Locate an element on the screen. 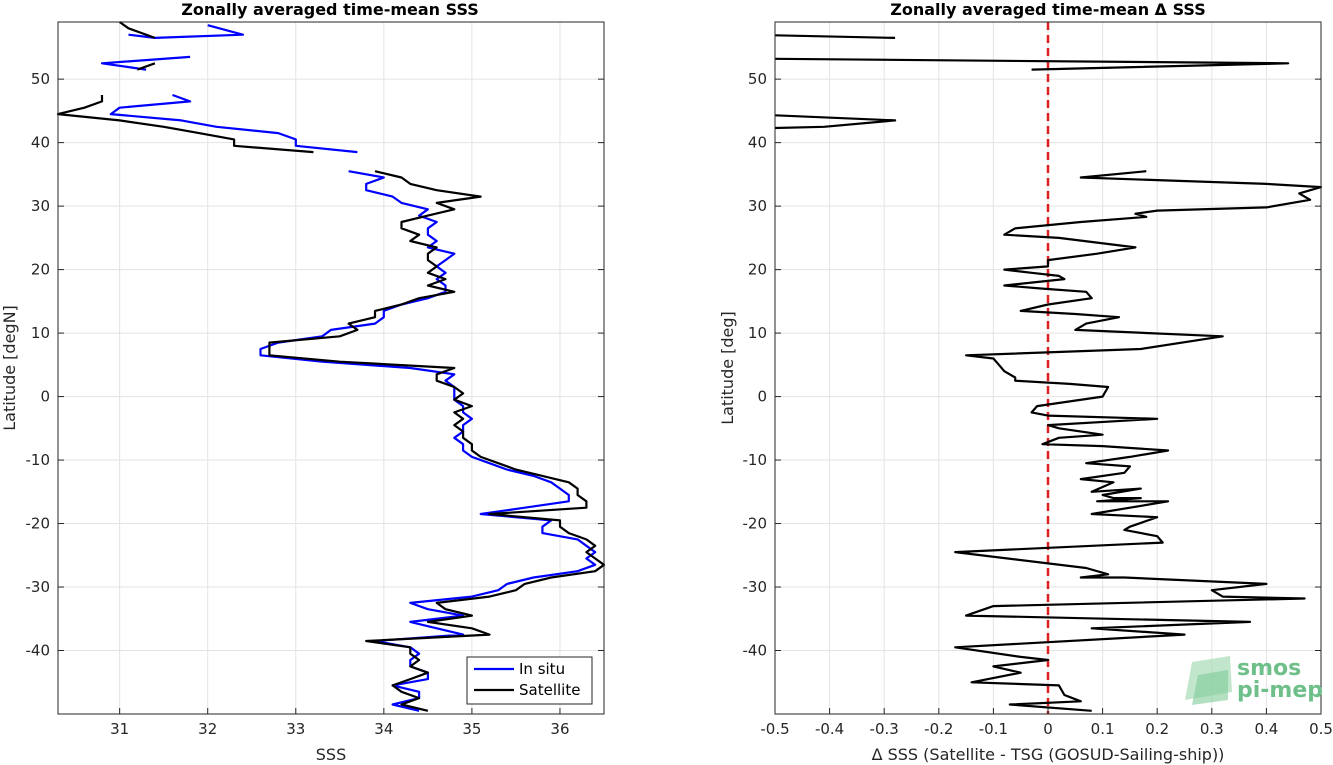 The image size is (1333, 765). left-xtick-label: 32 is located at coordinates (207, 729).